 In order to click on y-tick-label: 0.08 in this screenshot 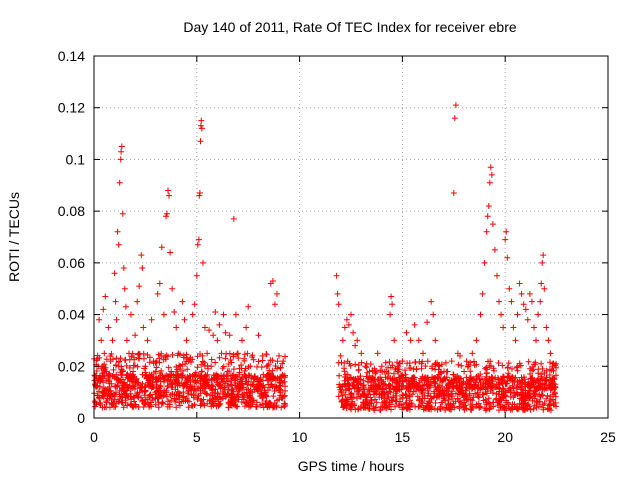, I will do `click(71, 211)`.